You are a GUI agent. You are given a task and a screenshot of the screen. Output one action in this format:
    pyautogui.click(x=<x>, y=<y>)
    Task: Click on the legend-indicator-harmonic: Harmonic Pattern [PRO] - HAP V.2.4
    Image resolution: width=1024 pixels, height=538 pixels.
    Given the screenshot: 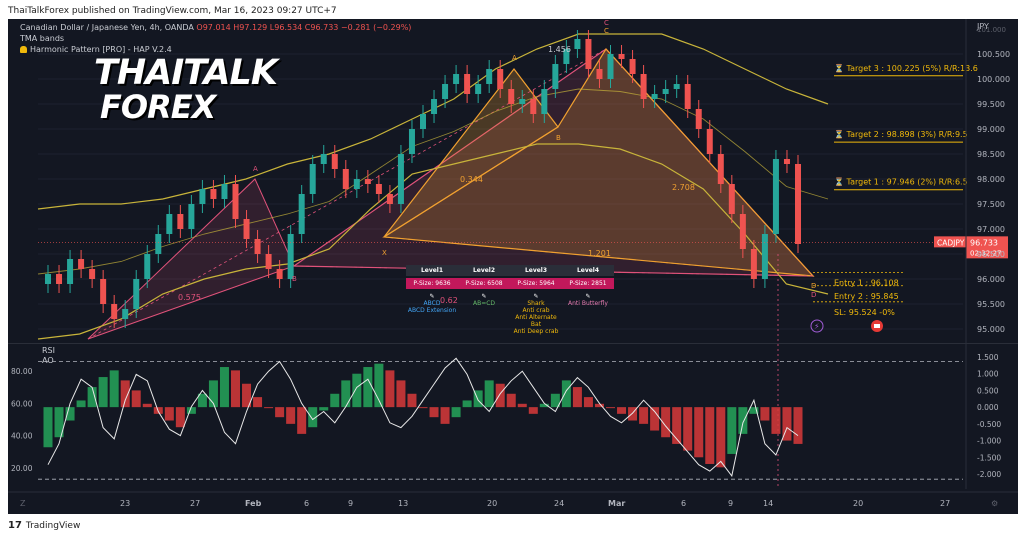 What is the action you would take?
    pyautogui.click(x=215, y=49)
    